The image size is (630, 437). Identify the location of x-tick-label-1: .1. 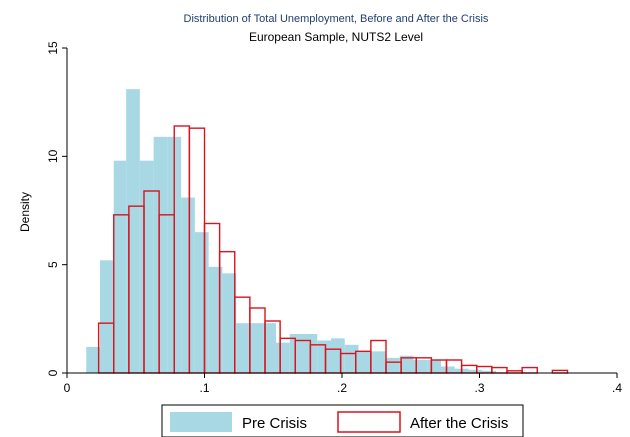
(204, 388).